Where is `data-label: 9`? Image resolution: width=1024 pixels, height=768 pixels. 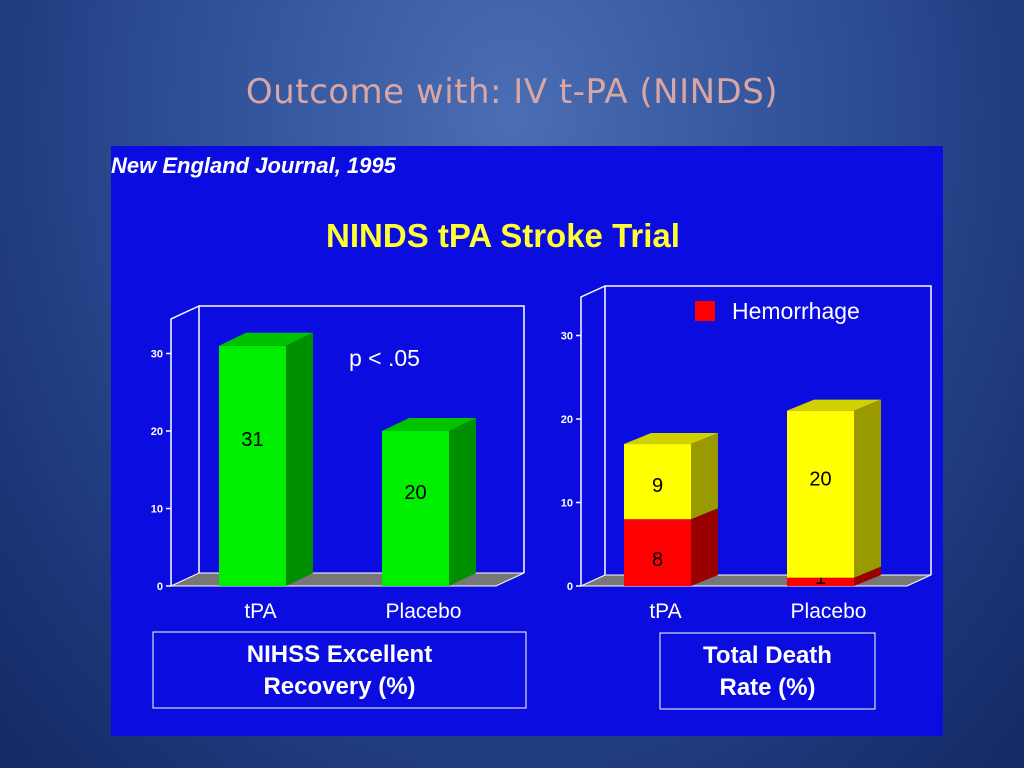 data-label: 9 is located at coordinates (657, 486).